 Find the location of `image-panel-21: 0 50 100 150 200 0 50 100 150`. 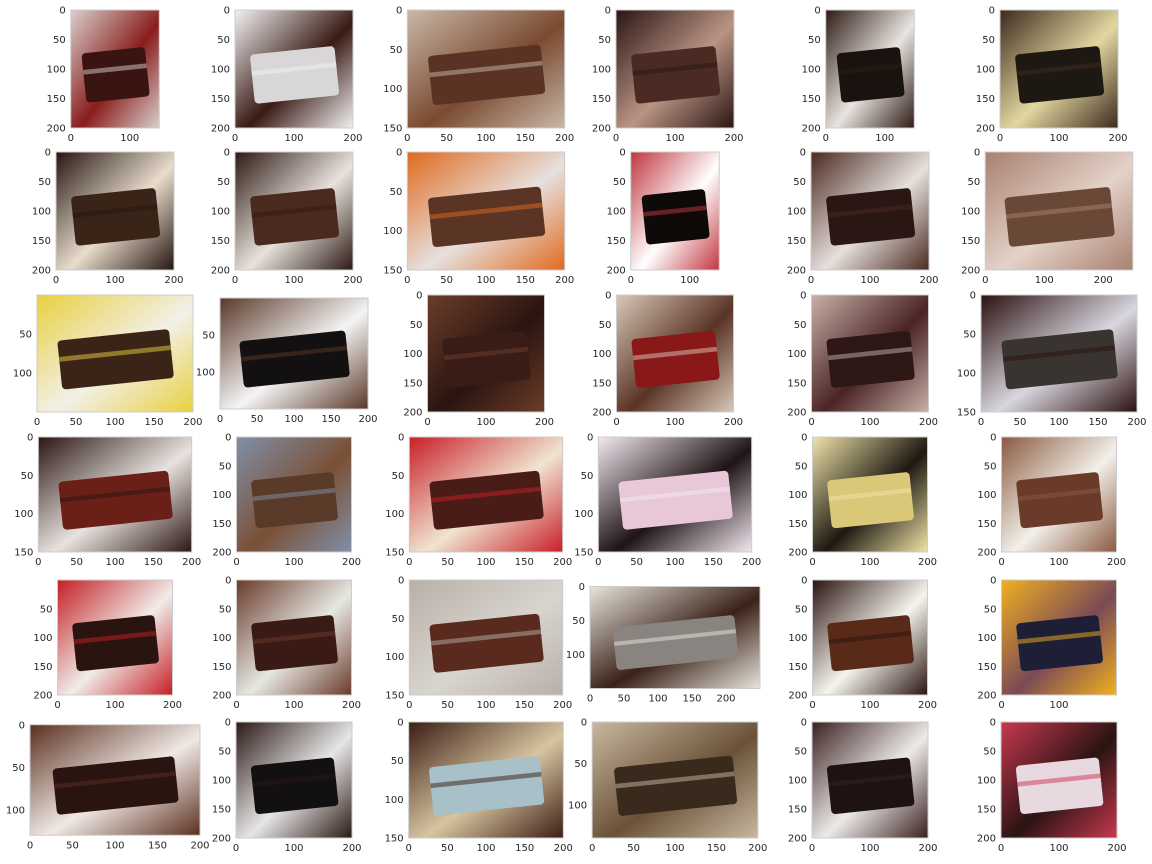

image-panel-21: 0 50 100 150 200 0 50 100 150 is located at coordinates (478, 501).